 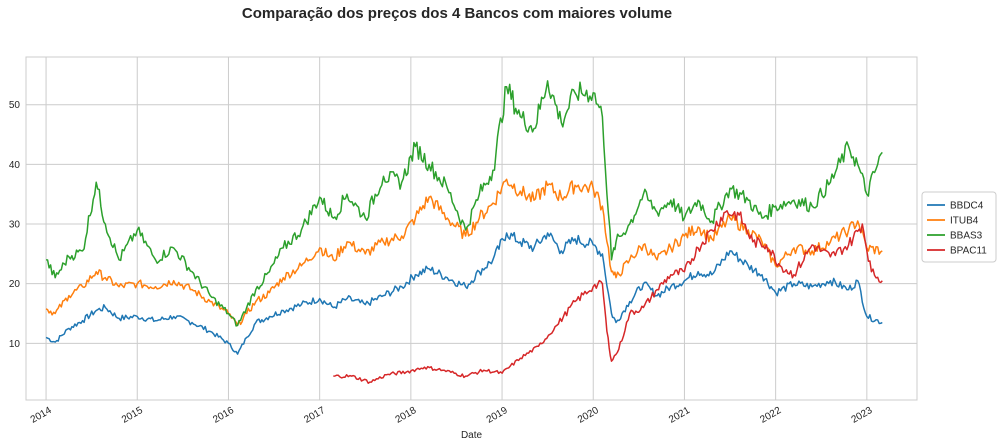 What do you see at coordinates (41, 415) in the screenshot?
I see `x-tick-label: 2014` at bounding box center [41, 415].